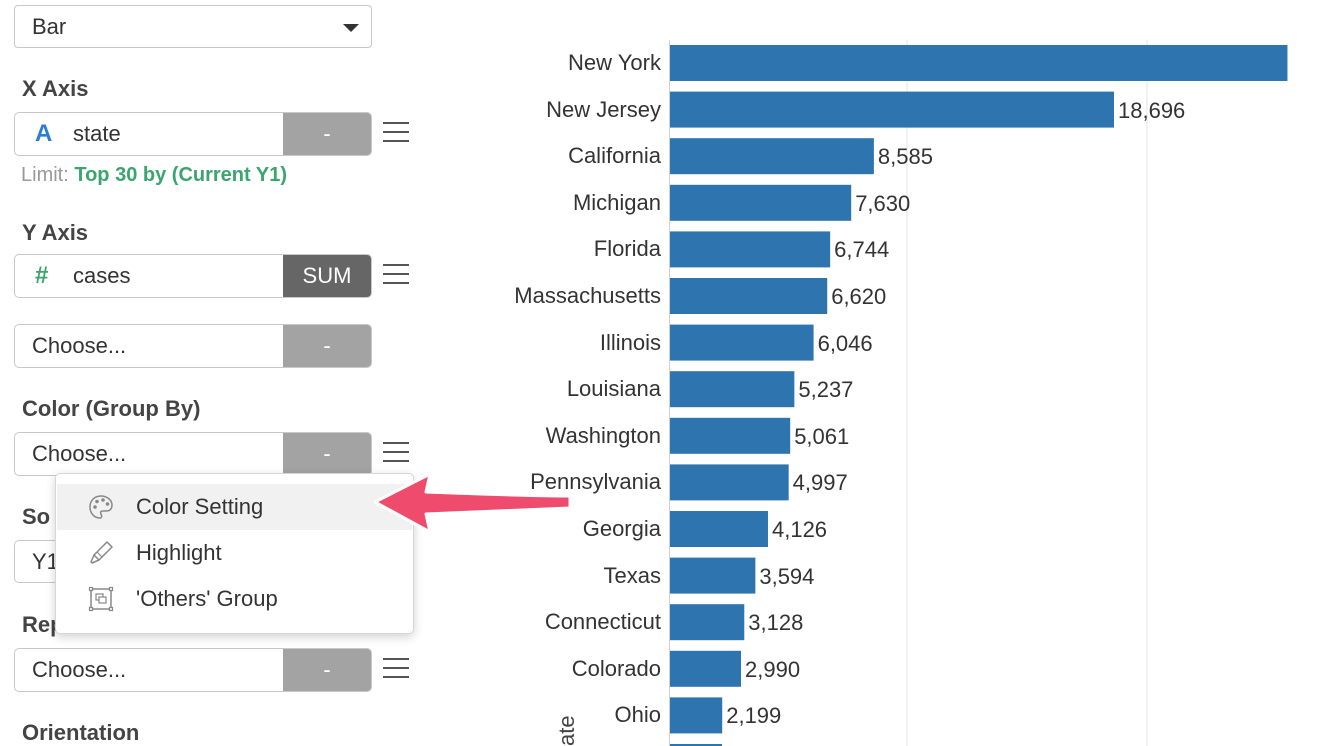 The height and width of the screenshot is (746, 1318). I want to click on palette-icon, so click(101, 507).